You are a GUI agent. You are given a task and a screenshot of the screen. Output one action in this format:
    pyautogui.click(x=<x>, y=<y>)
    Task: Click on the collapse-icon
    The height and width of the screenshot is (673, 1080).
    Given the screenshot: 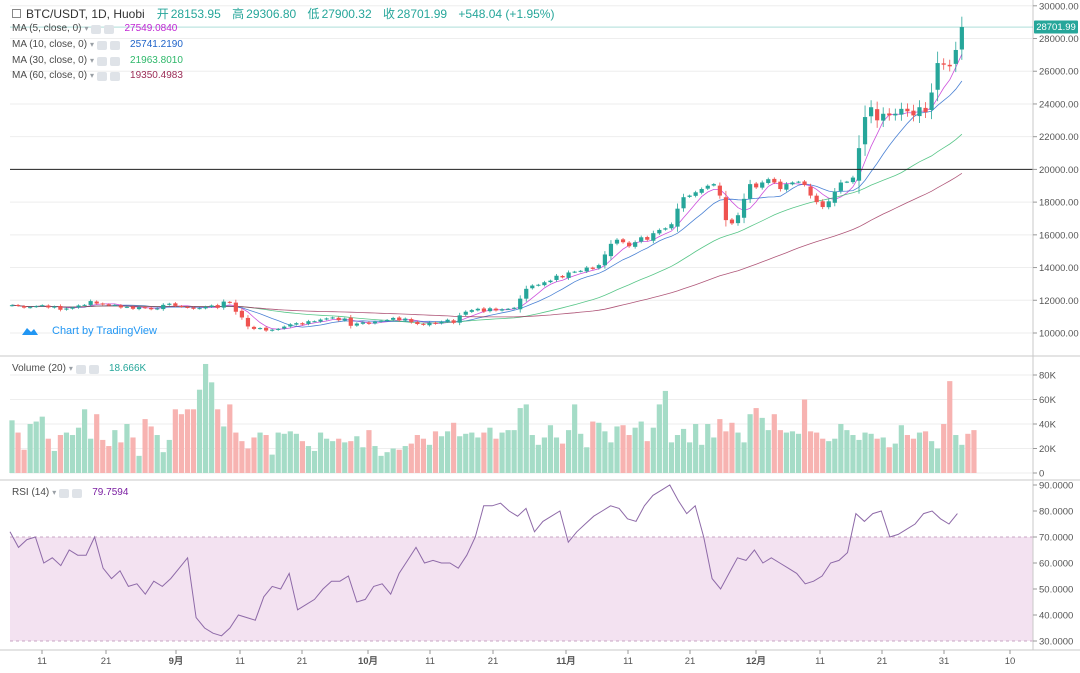 What is the action you would take?
    pyautogui.click(x=16, y=13)
    